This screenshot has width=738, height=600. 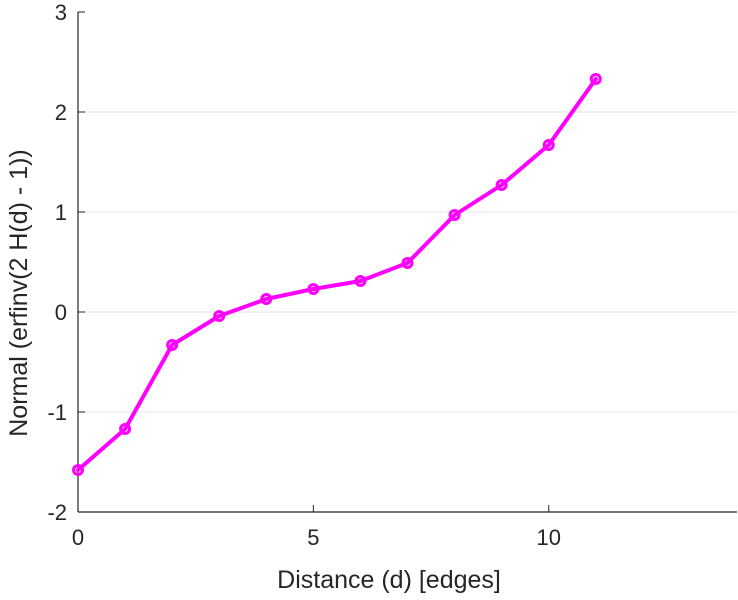 I want to click on y-tick-label-0: -2, so click(x=57, y=512).